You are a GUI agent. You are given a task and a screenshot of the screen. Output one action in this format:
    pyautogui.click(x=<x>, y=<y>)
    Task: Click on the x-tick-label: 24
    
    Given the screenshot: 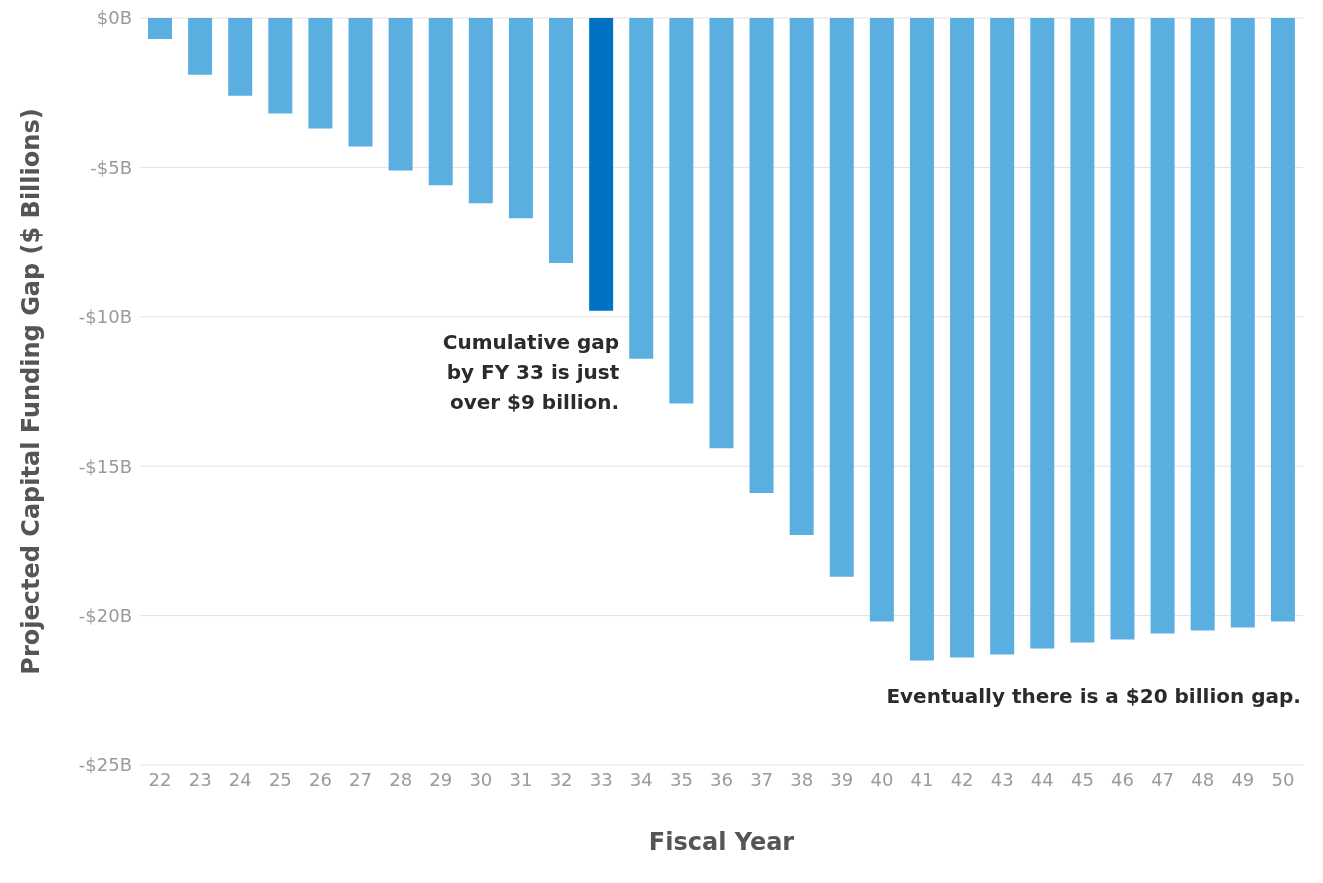 What is the action you would take?
    pyautogui.click(x=240, y=779)
    